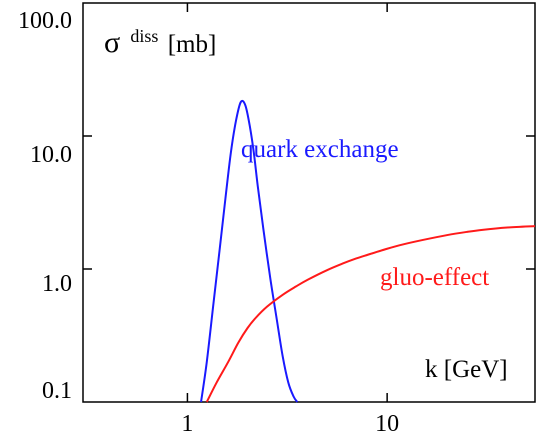  What do you see at coordinates (160, 40) in the screenshot?
I see `y-axis-label: σ diss [mb]` at bounding box center [160, 40].